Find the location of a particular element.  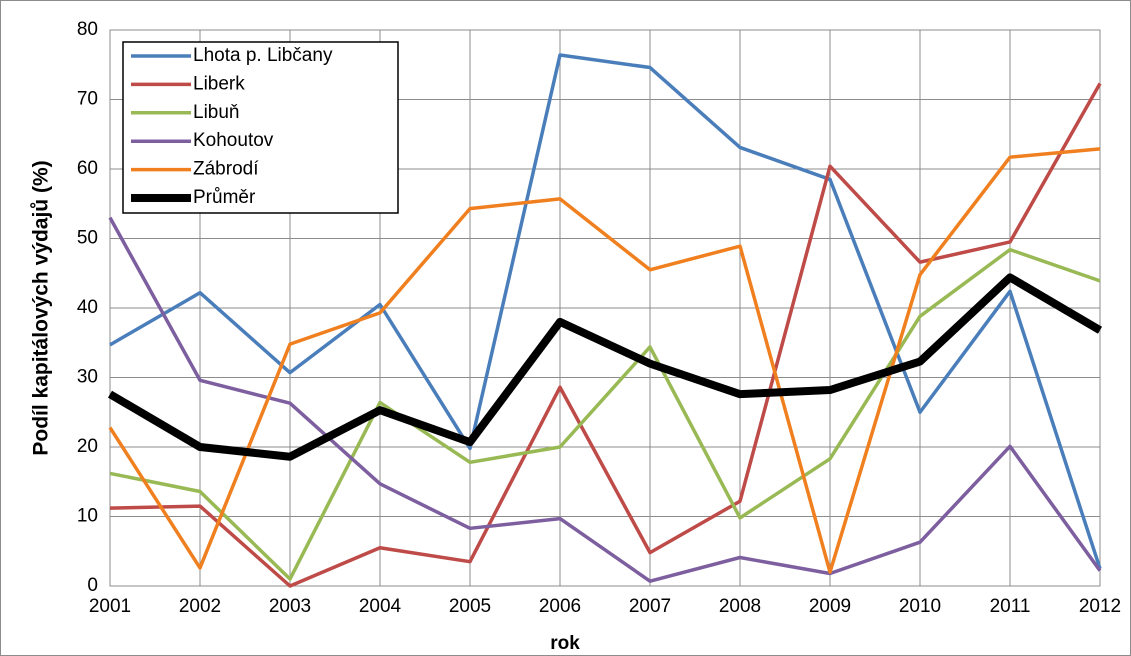

x-tick-label: 2011 is located at coordinates (1010, 606).